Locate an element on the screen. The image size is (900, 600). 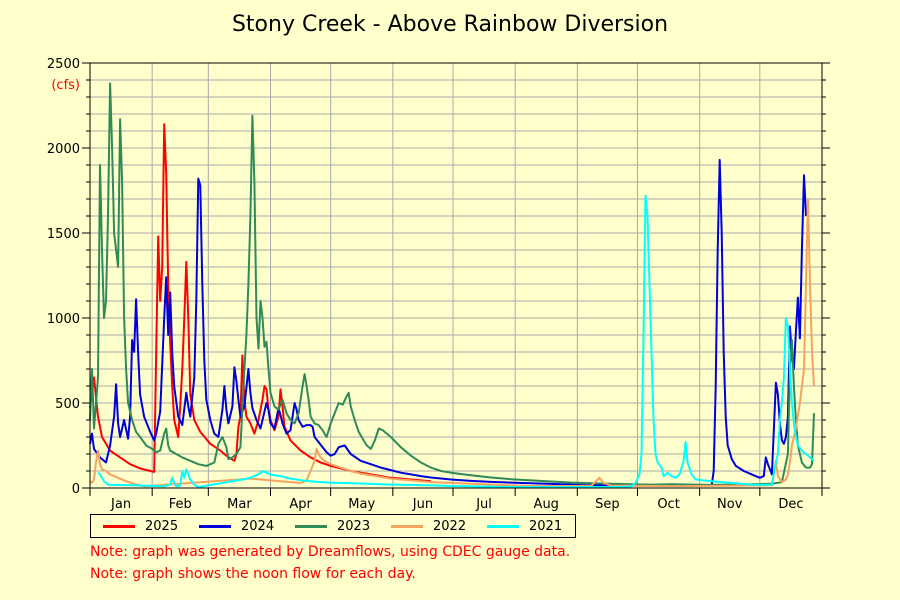
y-tick-label: 0 is located at coordinates (76, 489).